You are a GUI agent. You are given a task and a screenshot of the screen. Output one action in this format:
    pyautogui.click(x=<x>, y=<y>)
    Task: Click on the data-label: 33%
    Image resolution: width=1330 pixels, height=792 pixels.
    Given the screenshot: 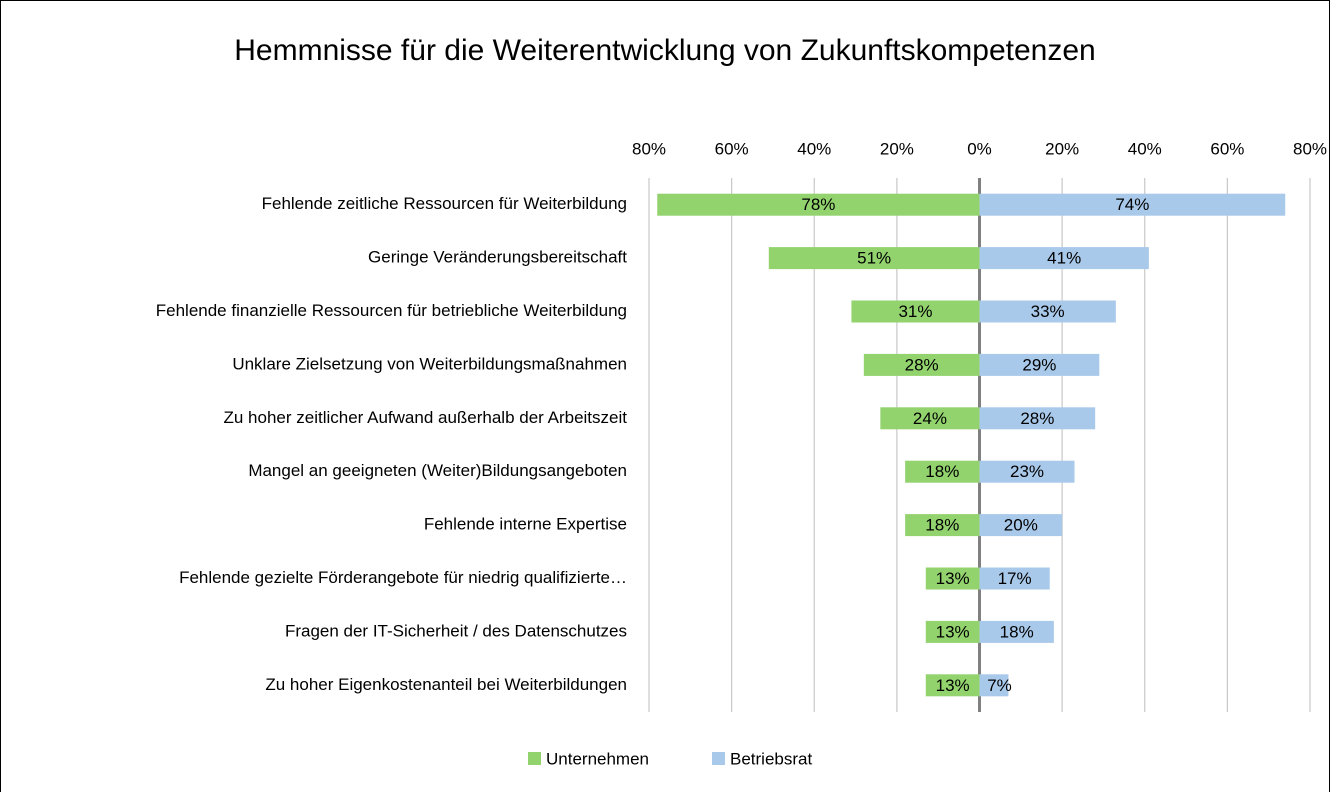 What is the action you would take?
    pyautogui.click(x=1048, y=311)
    